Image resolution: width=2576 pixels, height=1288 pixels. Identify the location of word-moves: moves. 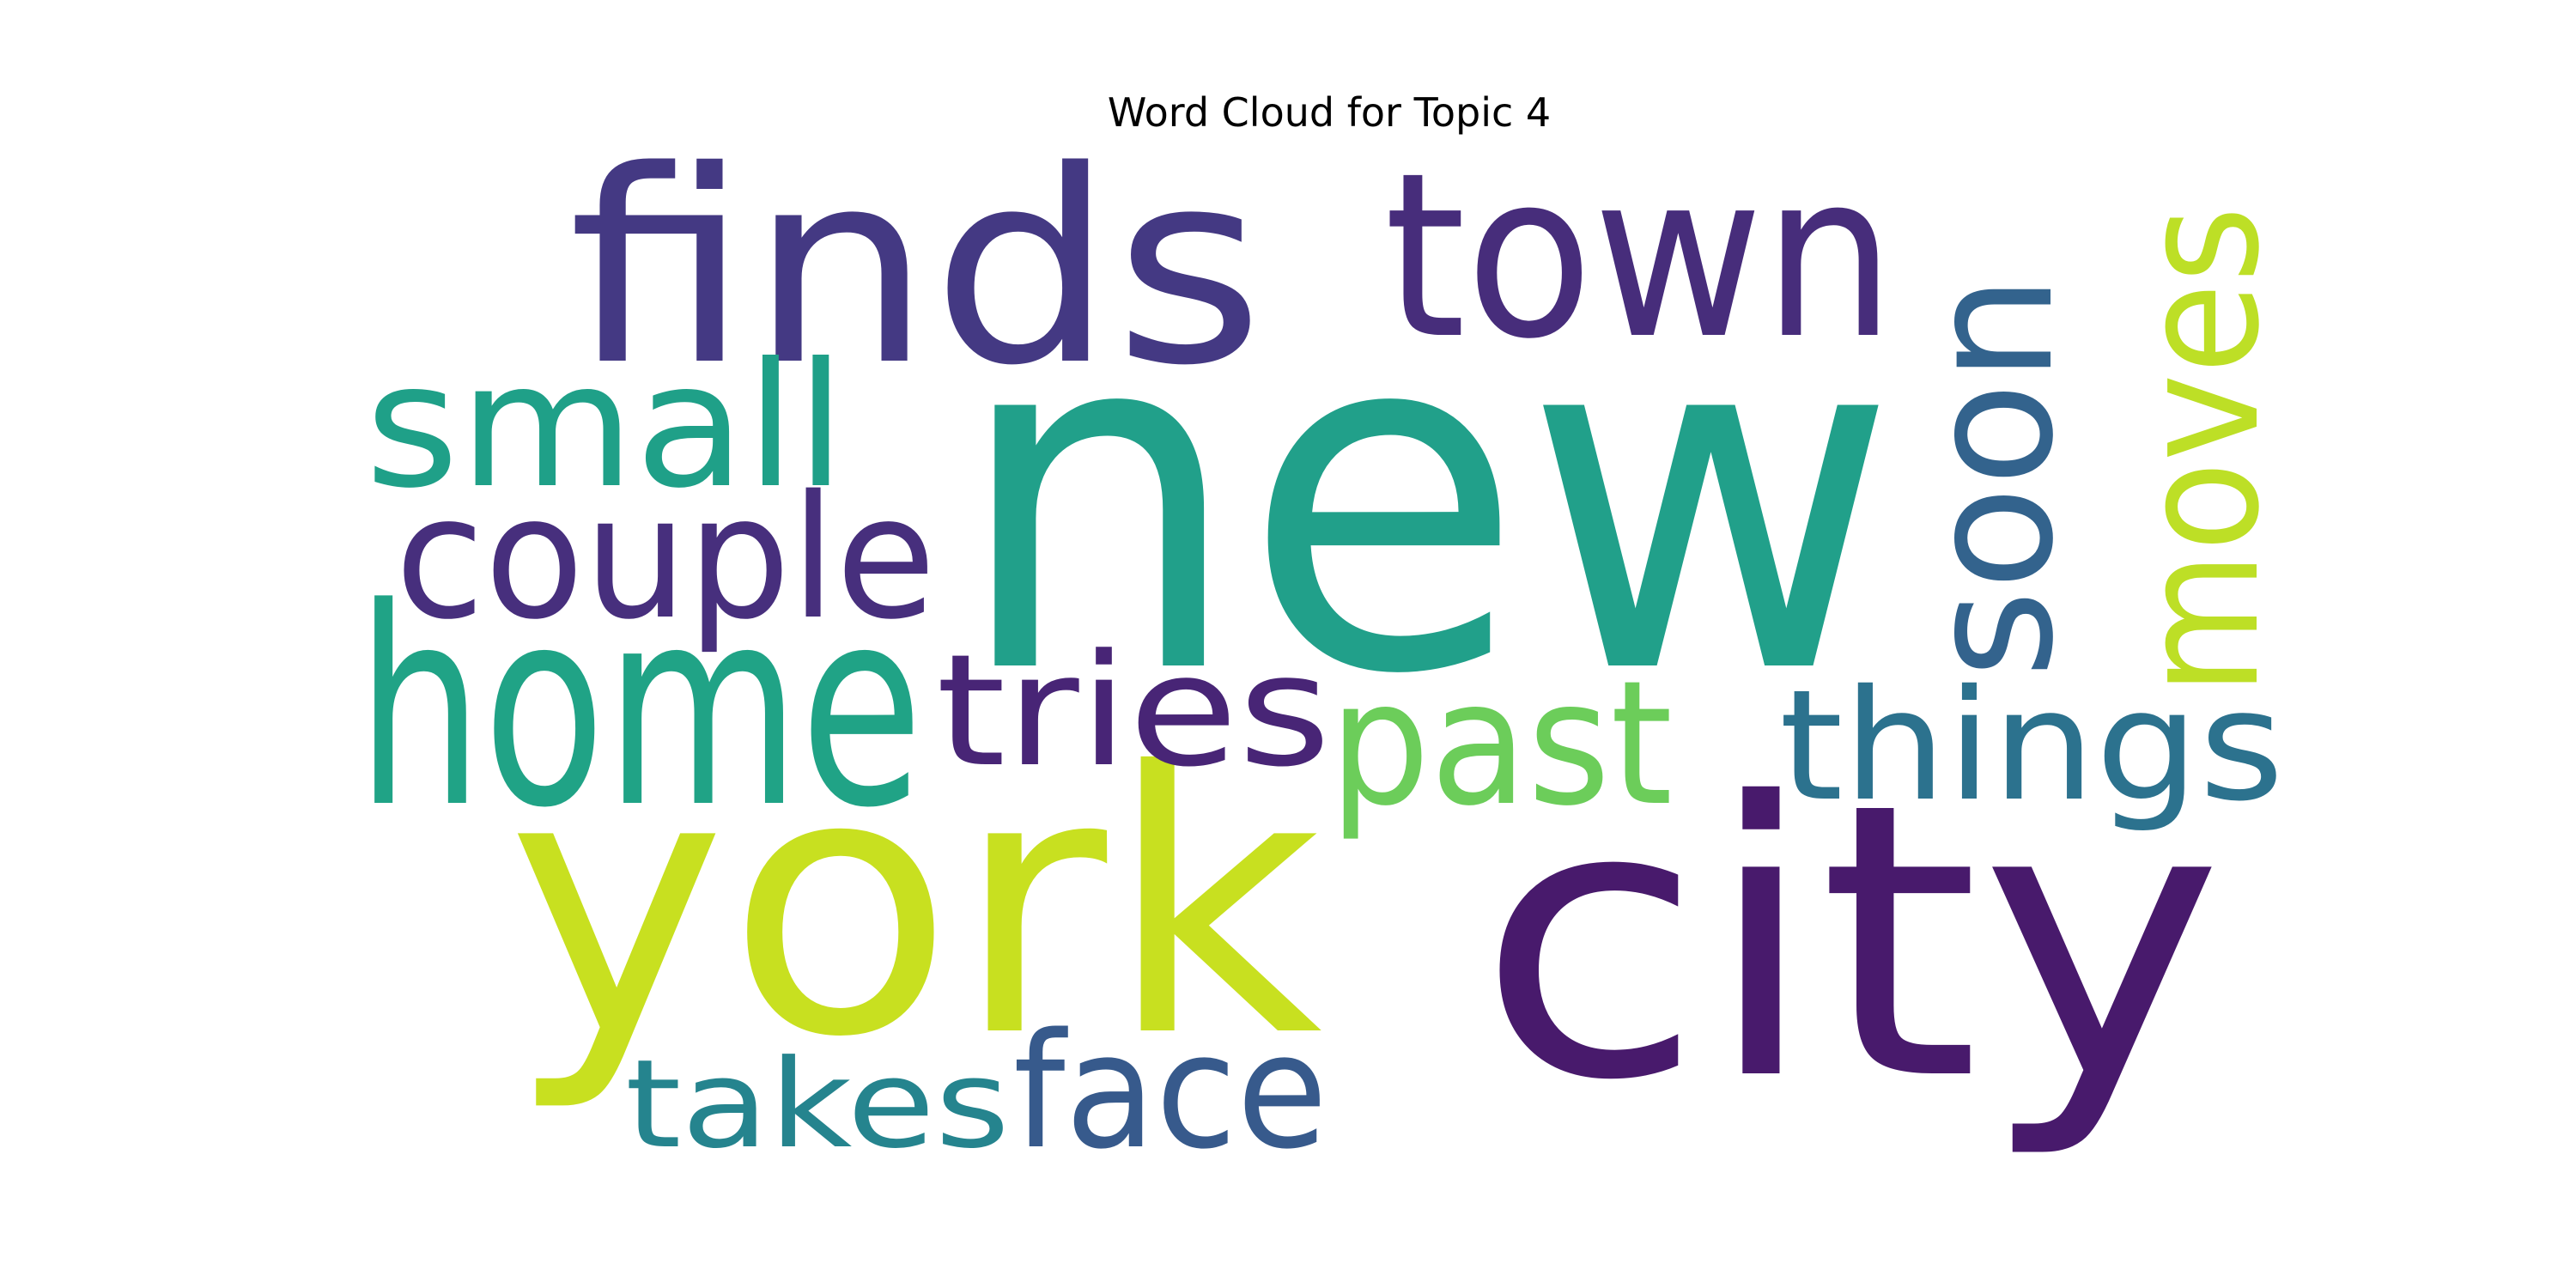
(2200, 451).